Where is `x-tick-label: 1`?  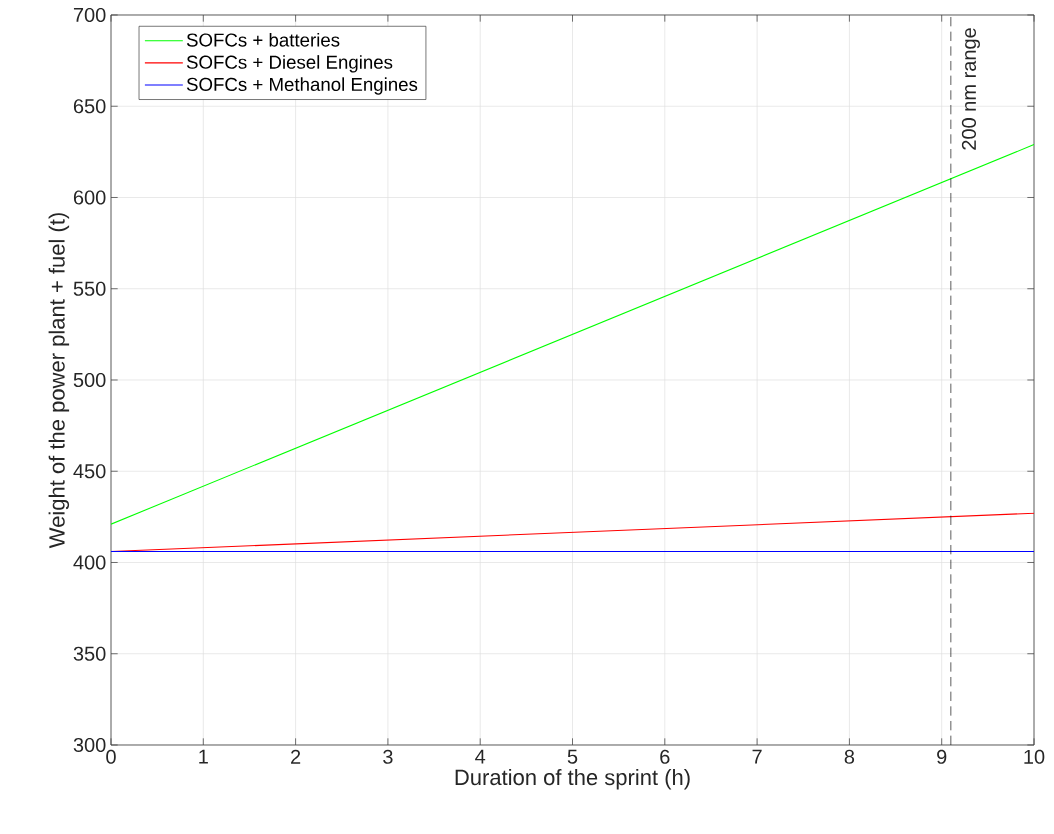 x-tick-label: 1 is located at coordinates (203, 756).